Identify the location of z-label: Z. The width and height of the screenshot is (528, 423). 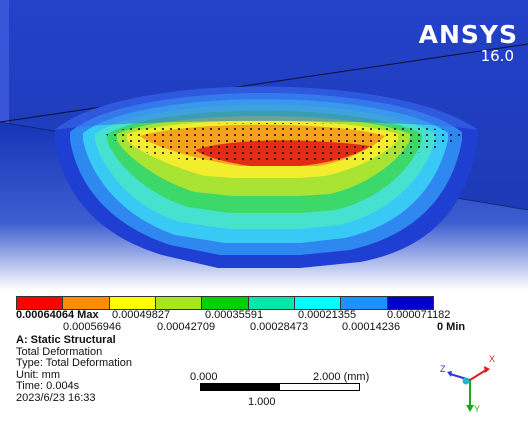
(443, 369).